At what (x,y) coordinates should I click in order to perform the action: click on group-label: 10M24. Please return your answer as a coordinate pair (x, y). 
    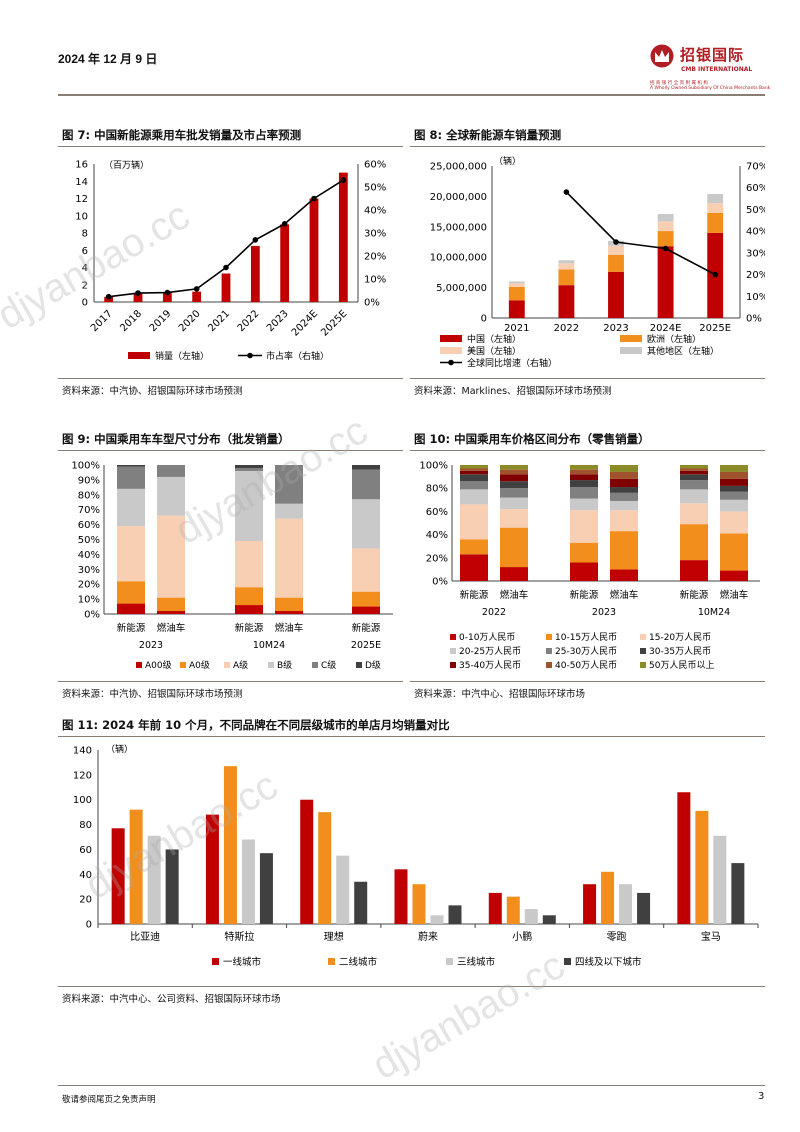
    Looking at the image, I should click on (714, 612).